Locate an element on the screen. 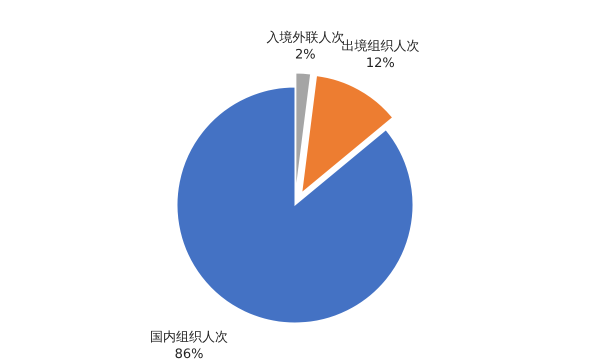 The width and height of the screenshot is (603, 363). data-label: 2% is located at coordinates (305, 54).